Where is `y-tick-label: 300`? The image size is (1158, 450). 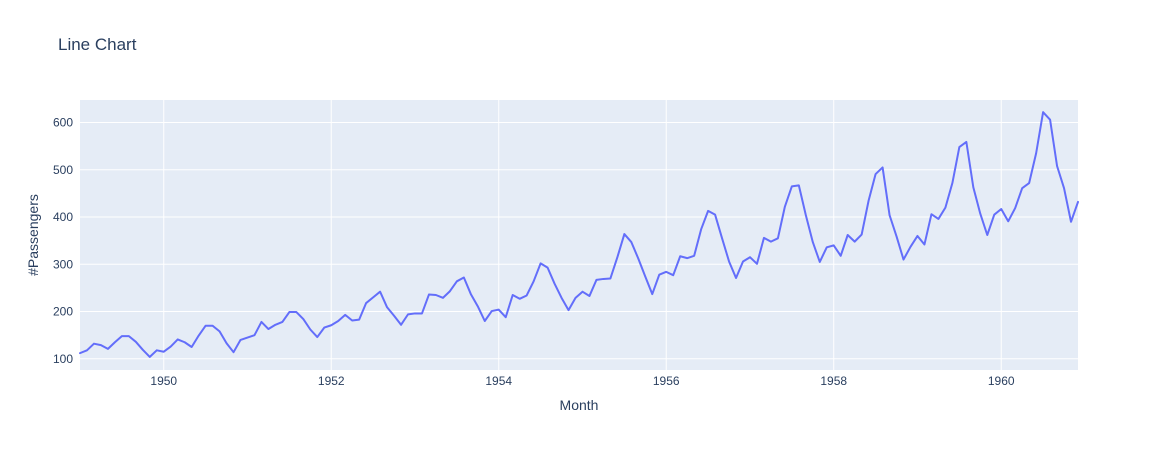
y-tick-label: 300 is located at coordinates (63, 264).